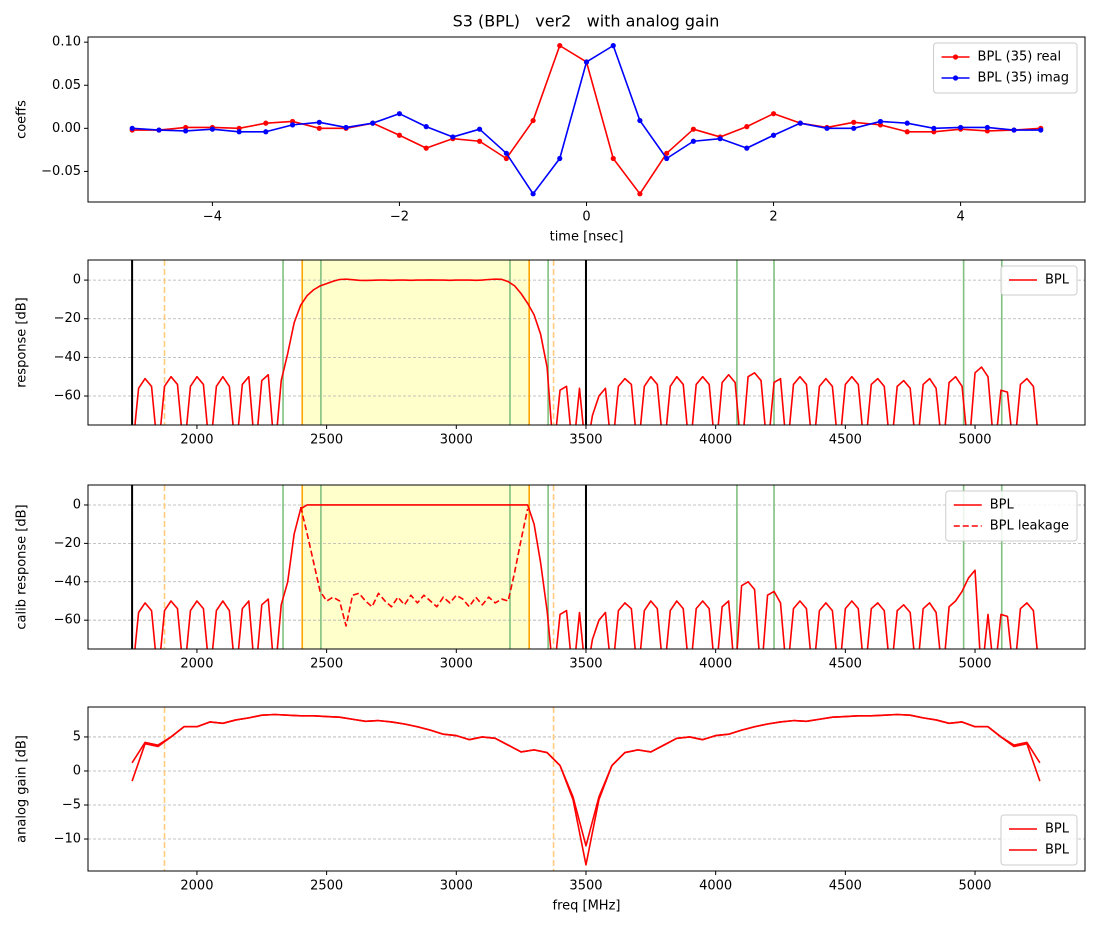 The width and height of the screenshot is (1100, 930). Describe the element at coordinates (66, 42) in the screenshot. I see `y-tick-label: 0.10` at that location.